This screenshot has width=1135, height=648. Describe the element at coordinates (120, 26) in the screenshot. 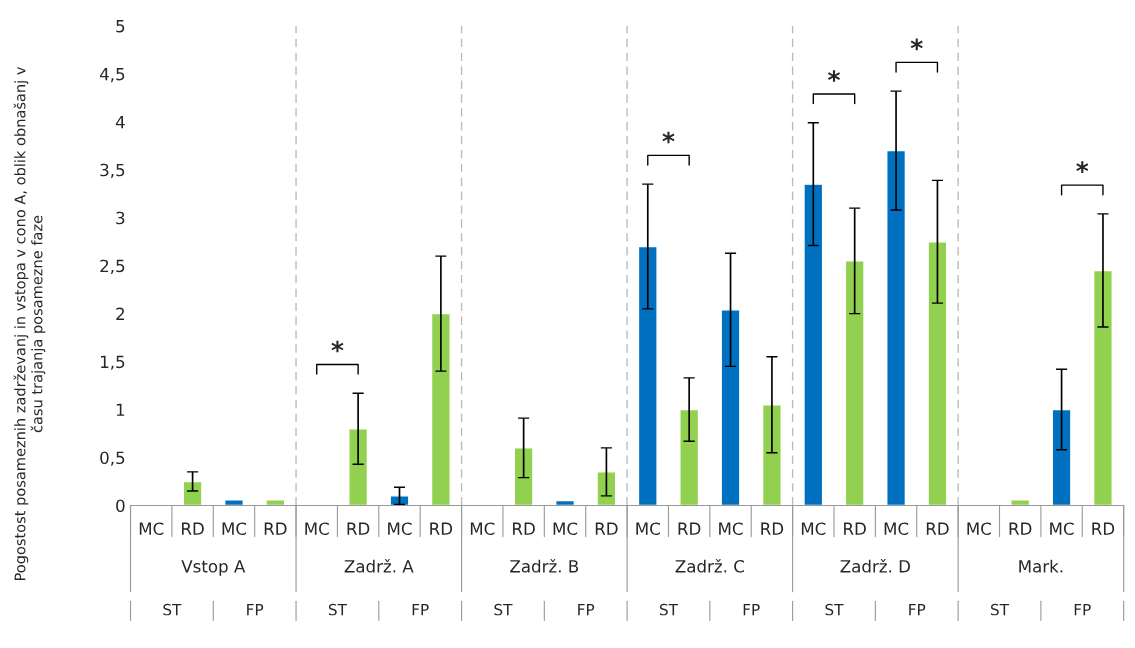

I see `y-tick-label: 5` at that location.